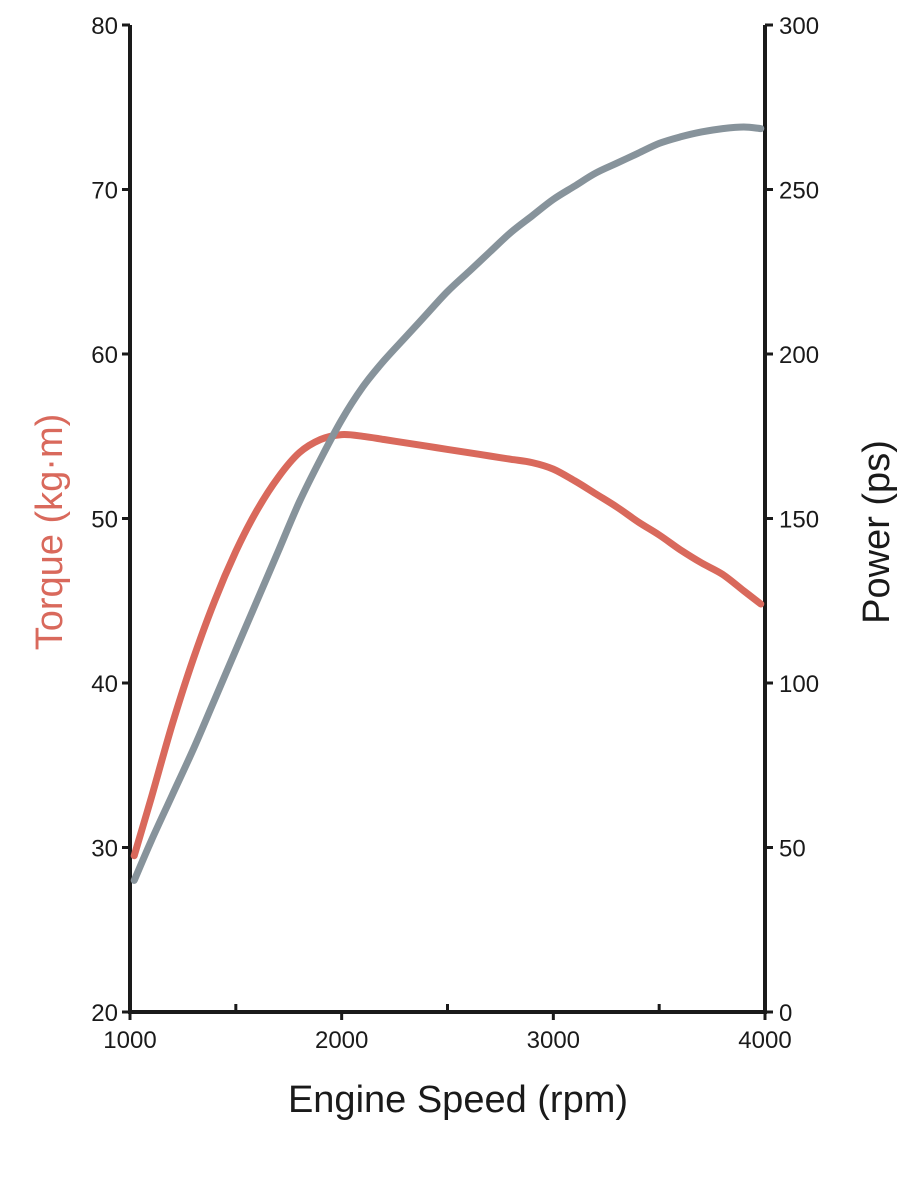 The height and width of the screenshot is (1182, 900). Describe the element at coordinates (104, 684) in the screenshot. I see `left-tick-label: 40` at that location.